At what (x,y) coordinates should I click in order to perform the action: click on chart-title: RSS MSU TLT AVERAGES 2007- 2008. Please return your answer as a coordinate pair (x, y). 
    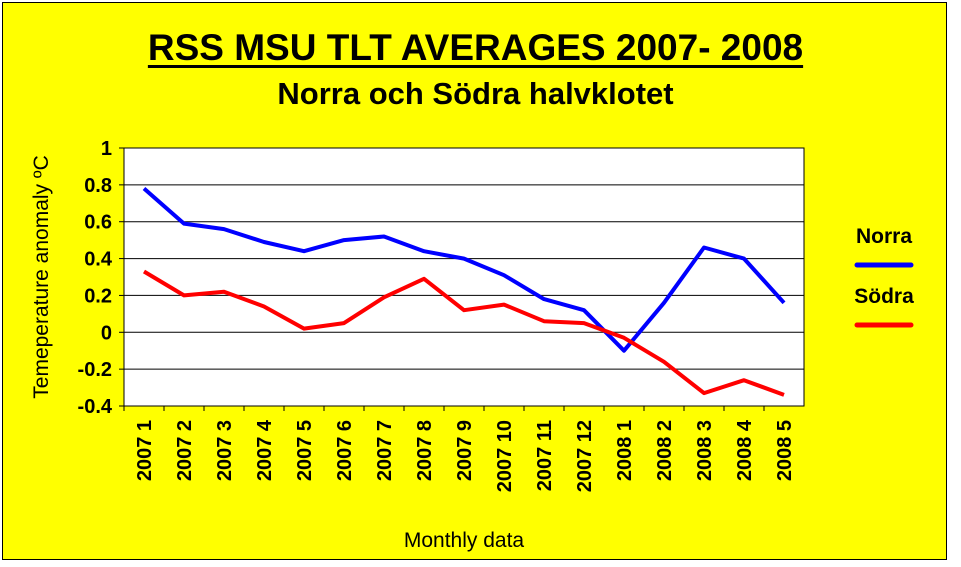
    Looking at the image, I should click on (475, 47).